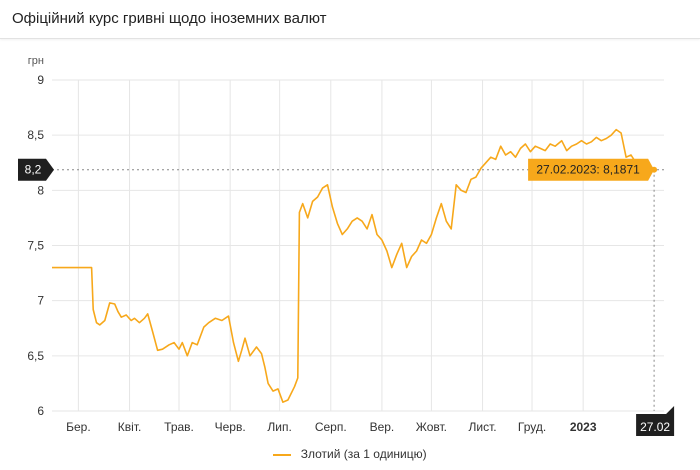 The image size is (700, 470). Describe the element at coordinates (40, 411) in the screenshot. I see `y-tick-label: 6` at that location.